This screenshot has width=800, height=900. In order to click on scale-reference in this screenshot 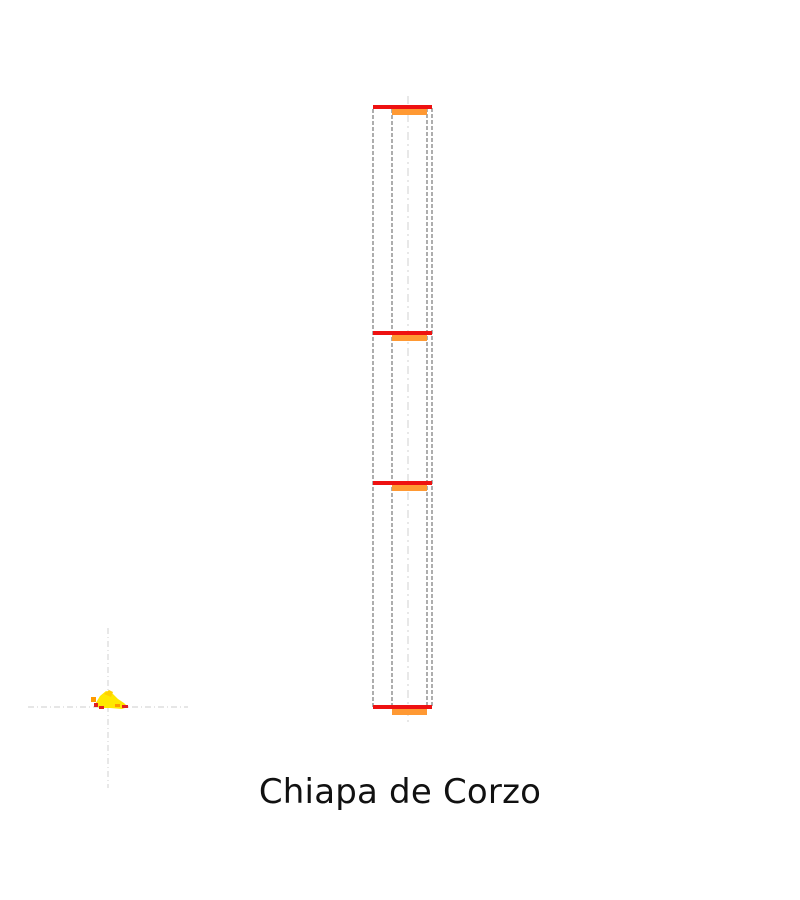, I will do `click(108, 708)`.